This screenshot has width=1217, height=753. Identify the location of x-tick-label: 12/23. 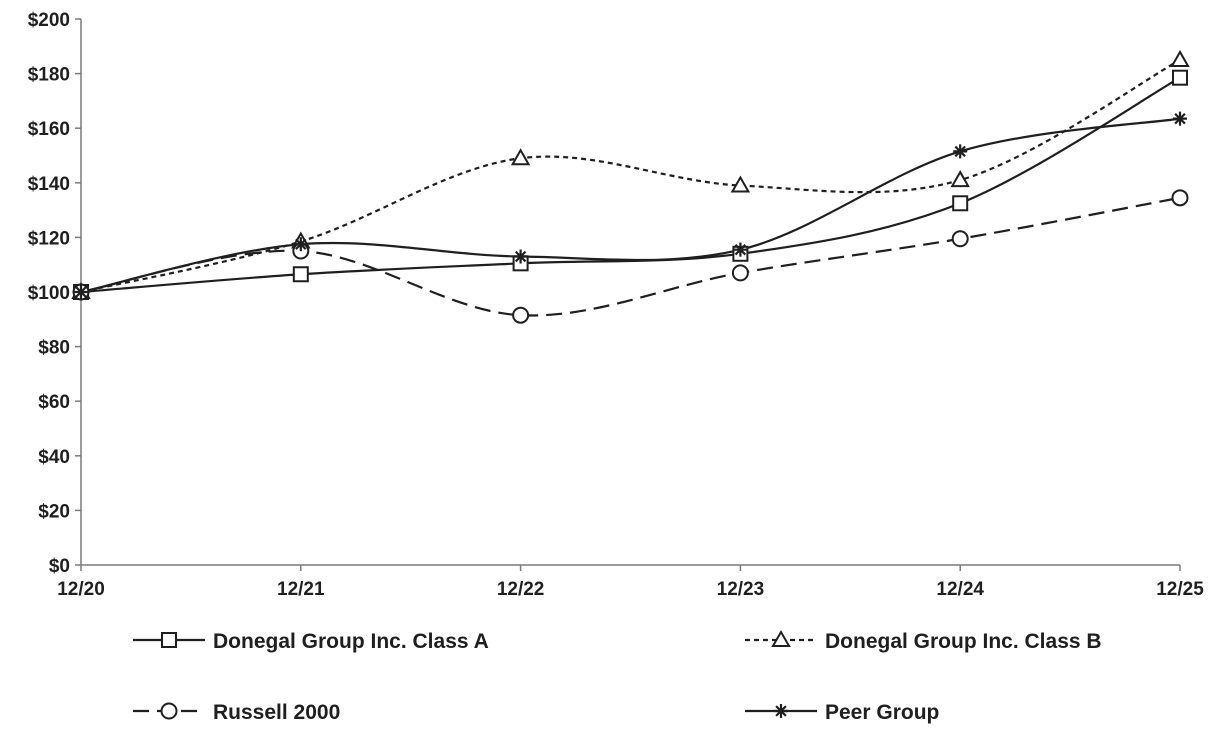
(741, 589).